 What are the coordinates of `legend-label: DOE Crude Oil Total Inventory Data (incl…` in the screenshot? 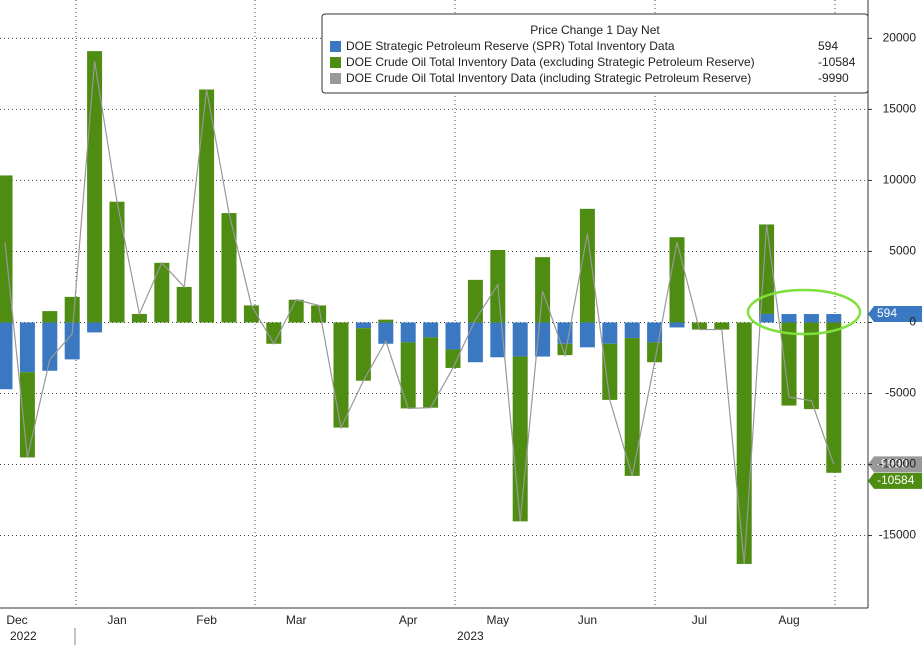 It's located at (548, 78).